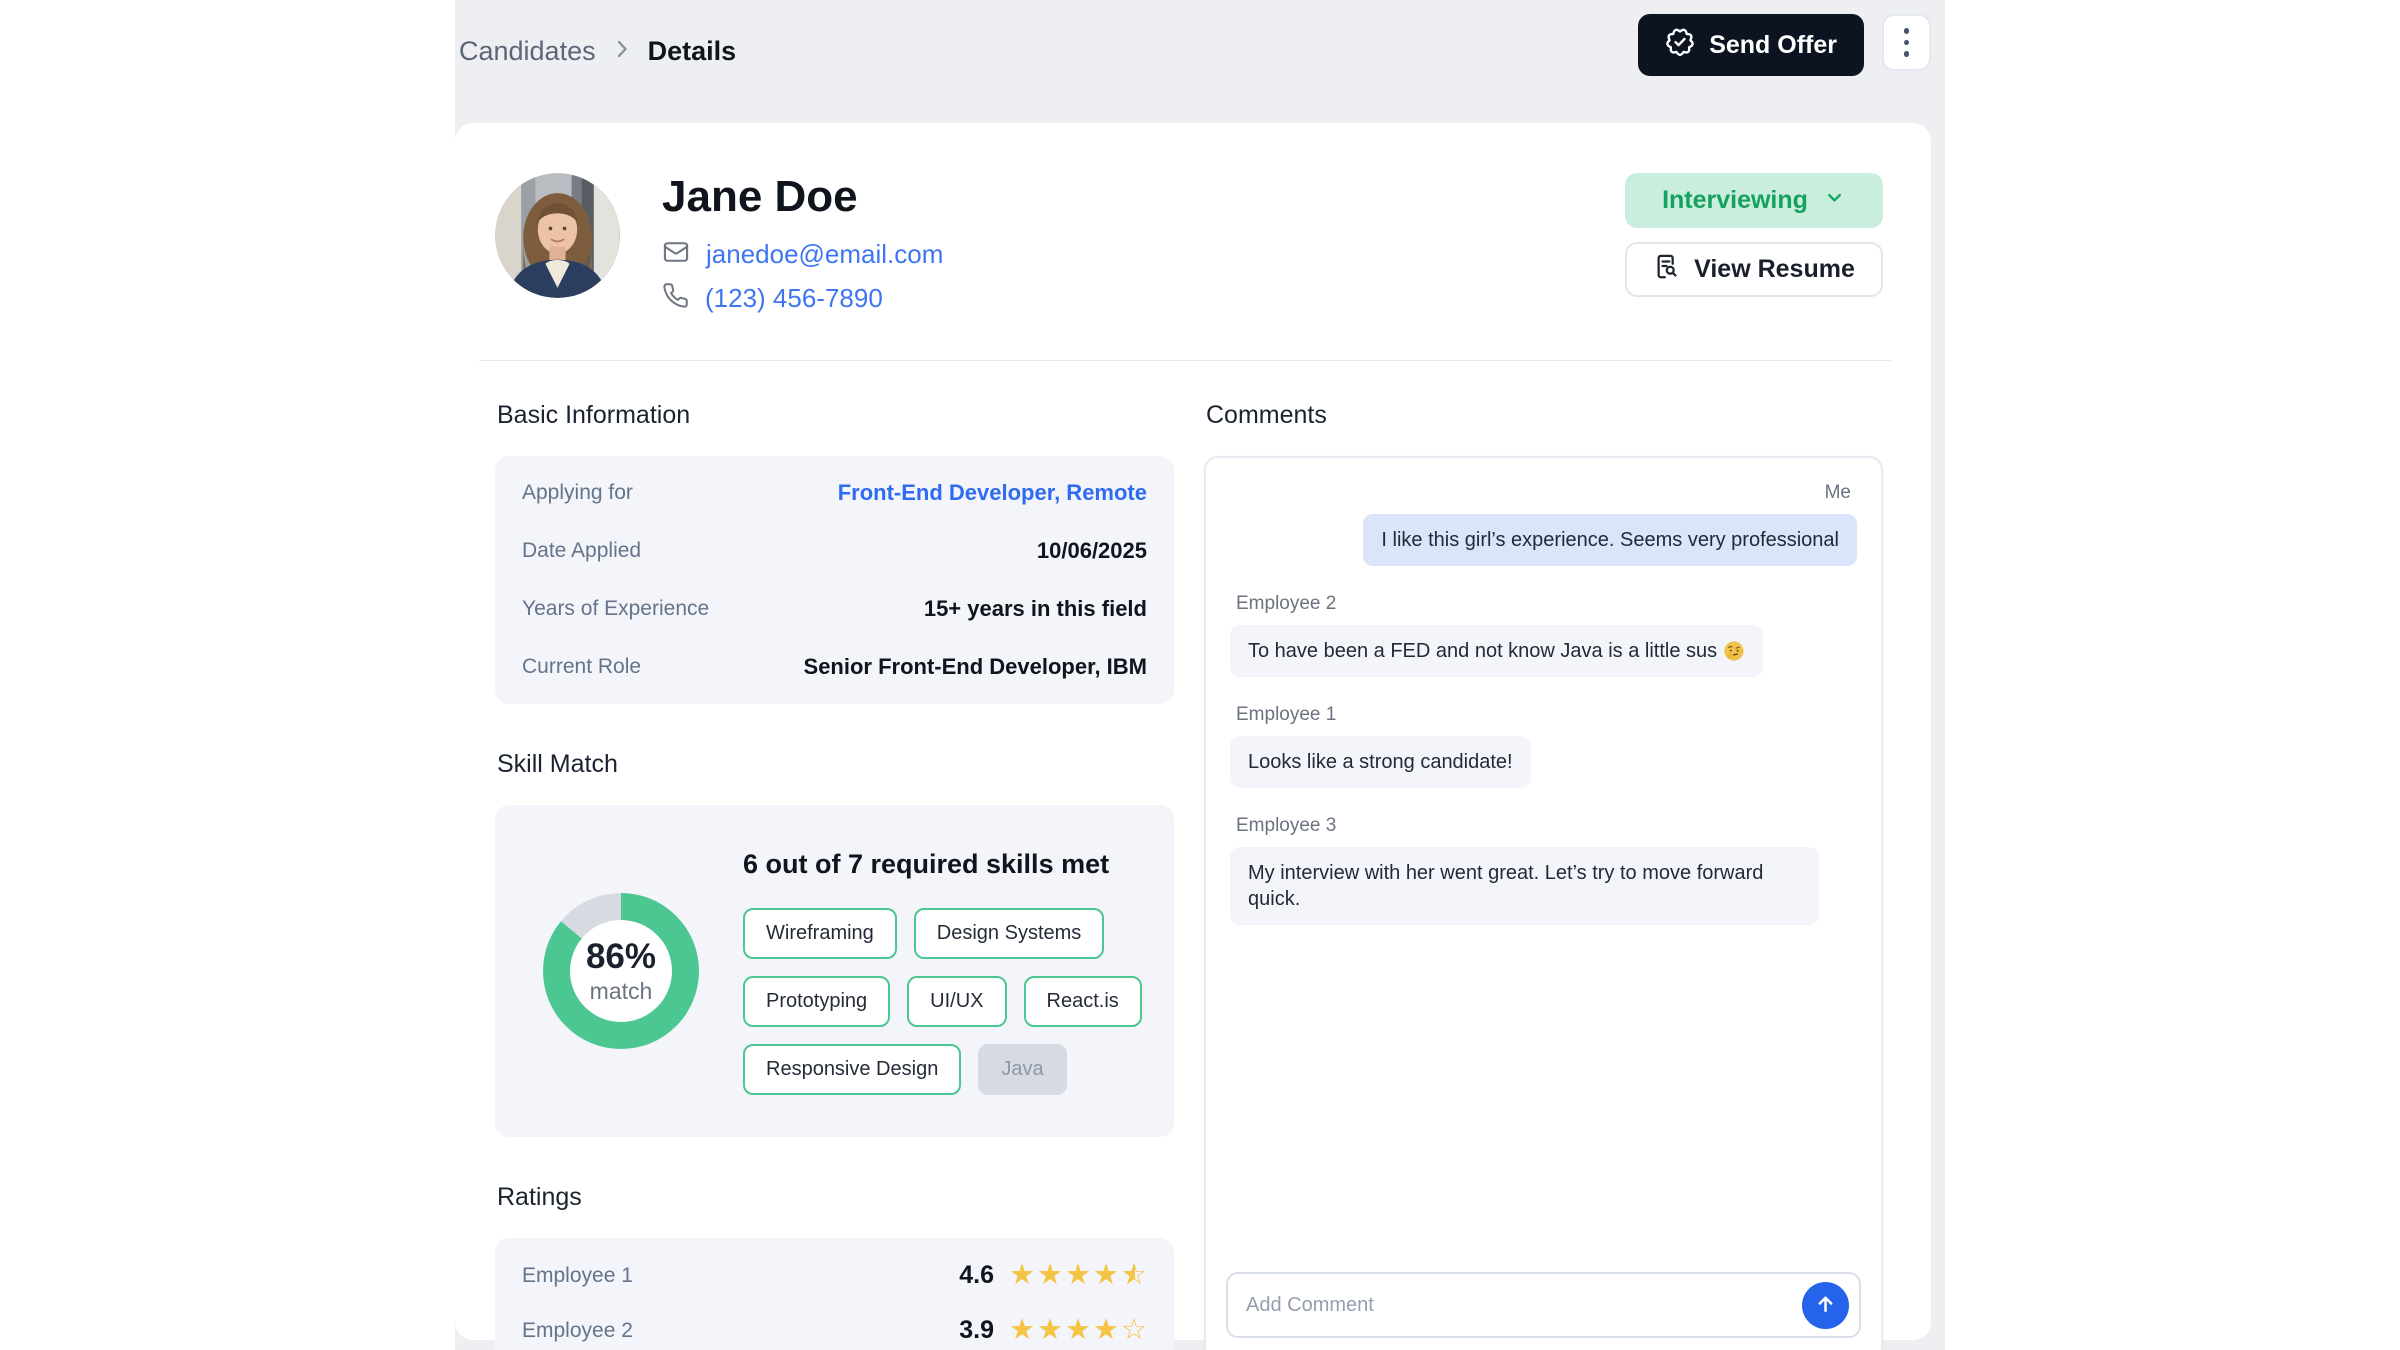  Describe the element at coordinates (1022, 1070) in the screenshot. I see `skill-chip-unmet: Java` at that location.